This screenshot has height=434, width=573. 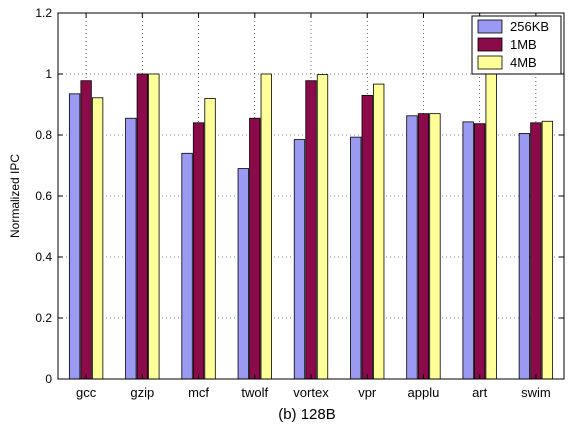 What do you see at coordinates (299, 259) in the screenshot?
I see `bar-vortex-256KB` at bounding box center [299, 259].